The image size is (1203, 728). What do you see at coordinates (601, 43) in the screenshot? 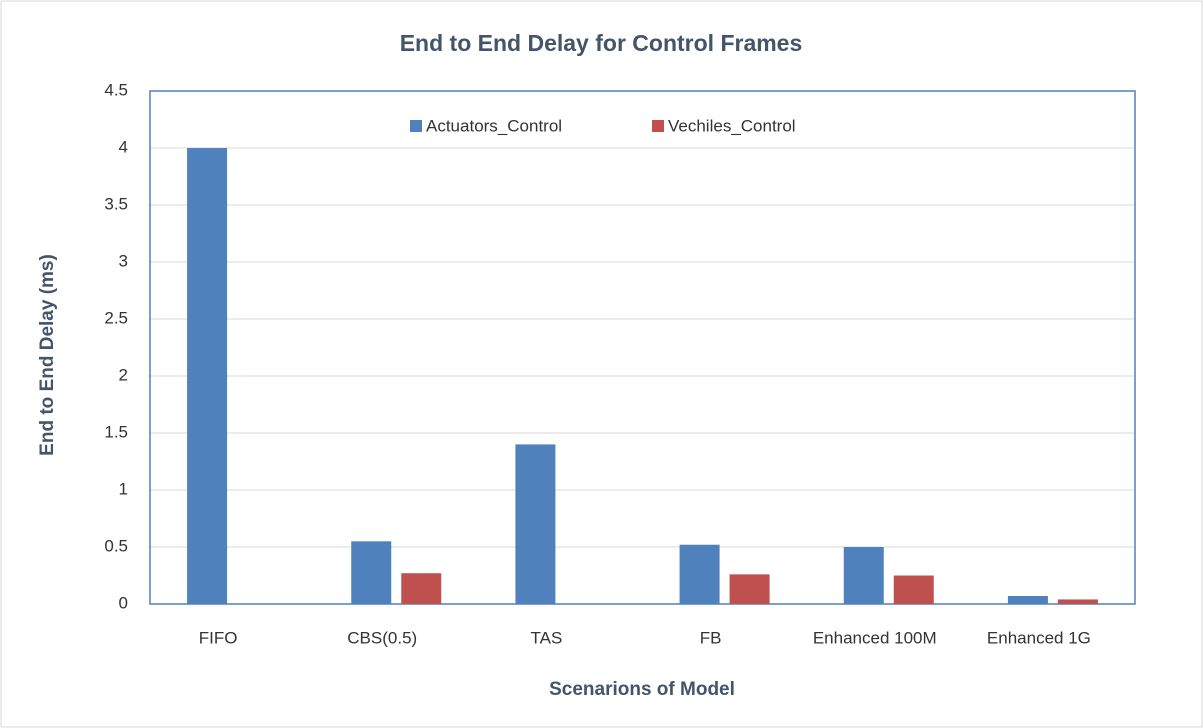
I see `chart-title: End to End Delay for Control Frames` at bounding box center [601, 43].